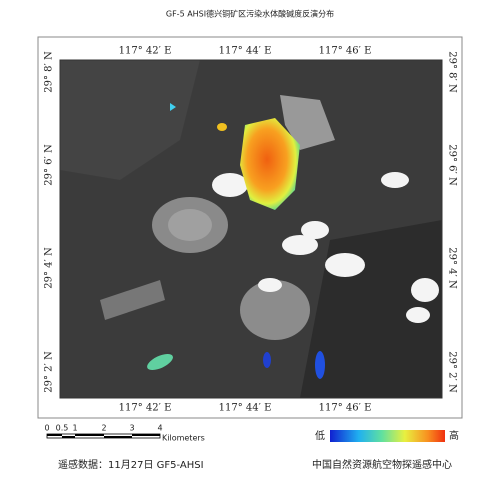  What do you see at coordinates (131, 464) in the screenshot?
I see `data-source: 遥感数据：11月27日 GF5-AHSI` at bounding box center [131, 464].